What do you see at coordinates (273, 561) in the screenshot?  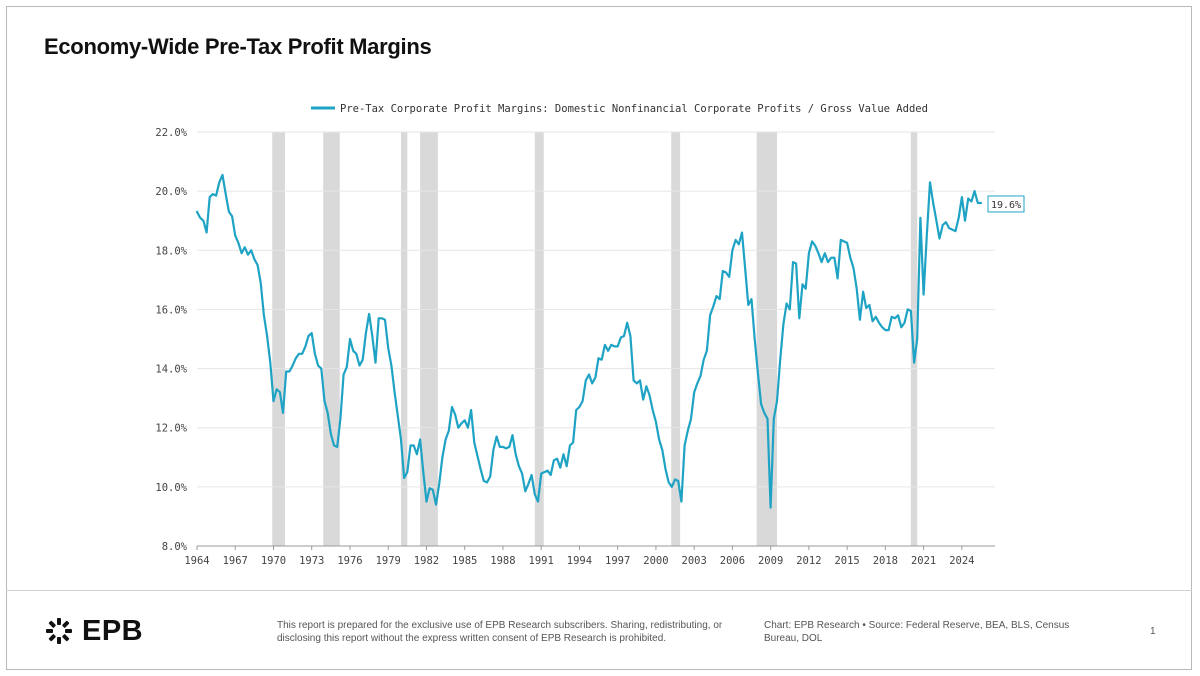 I see `x-tick-label: 1970` at bounding box center [273, 561].